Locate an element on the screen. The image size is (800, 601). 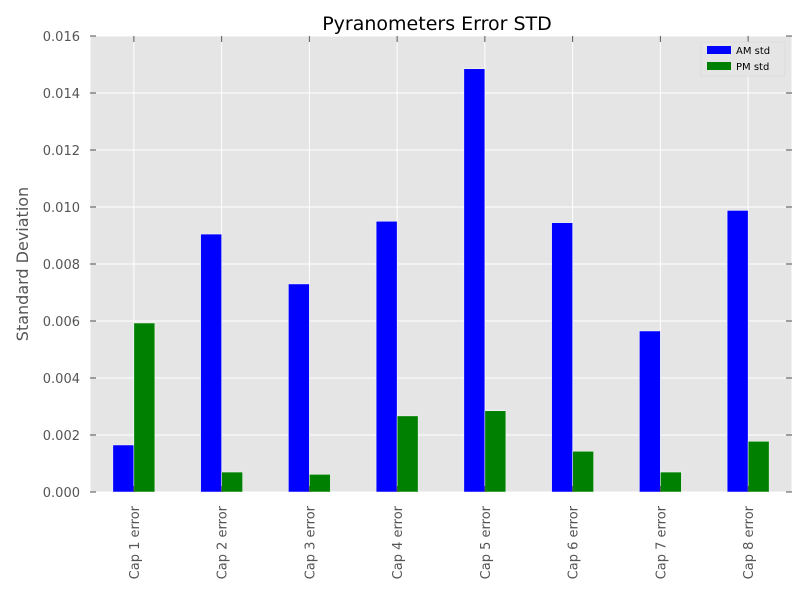
y-tick-label: 0.006 is located at coordinates (61, 322).